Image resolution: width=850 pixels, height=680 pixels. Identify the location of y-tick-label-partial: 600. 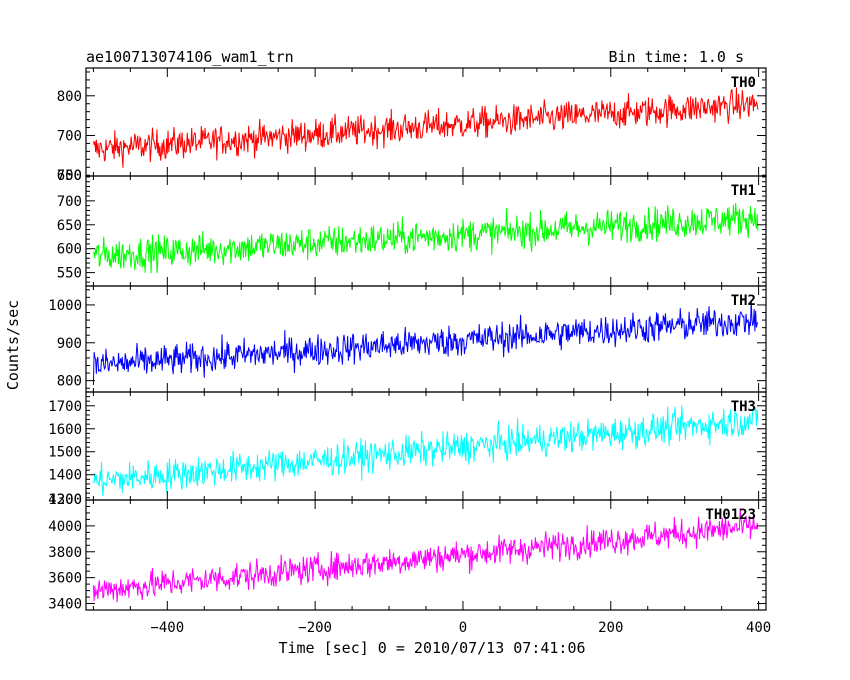
(69, 176).